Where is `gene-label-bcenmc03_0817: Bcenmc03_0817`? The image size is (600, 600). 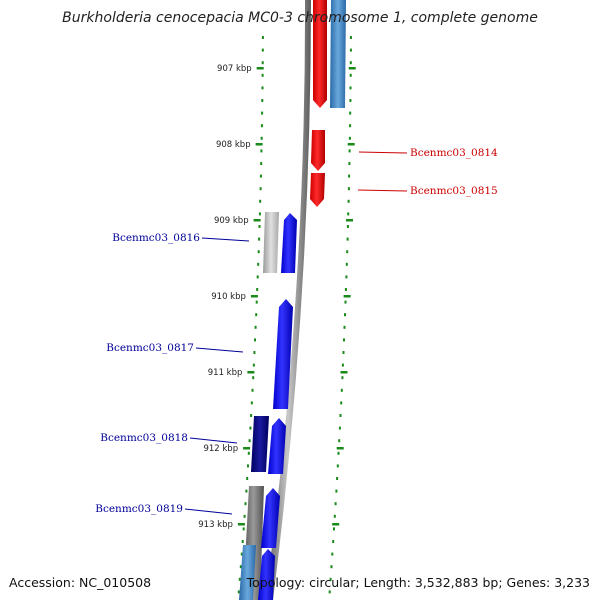
gene-label-bcenmc03_0817: Bcenmc03_0817 is located at coordinates (150, 348).